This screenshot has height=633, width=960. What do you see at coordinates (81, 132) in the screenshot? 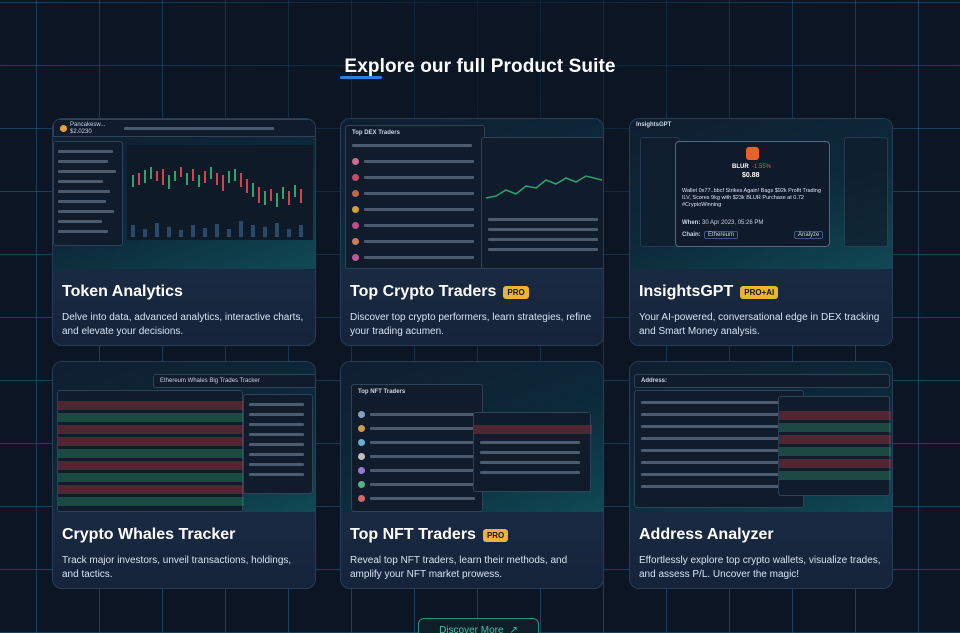
I see `preview-token-price: $2.0230` at bounding box center [81, 132].